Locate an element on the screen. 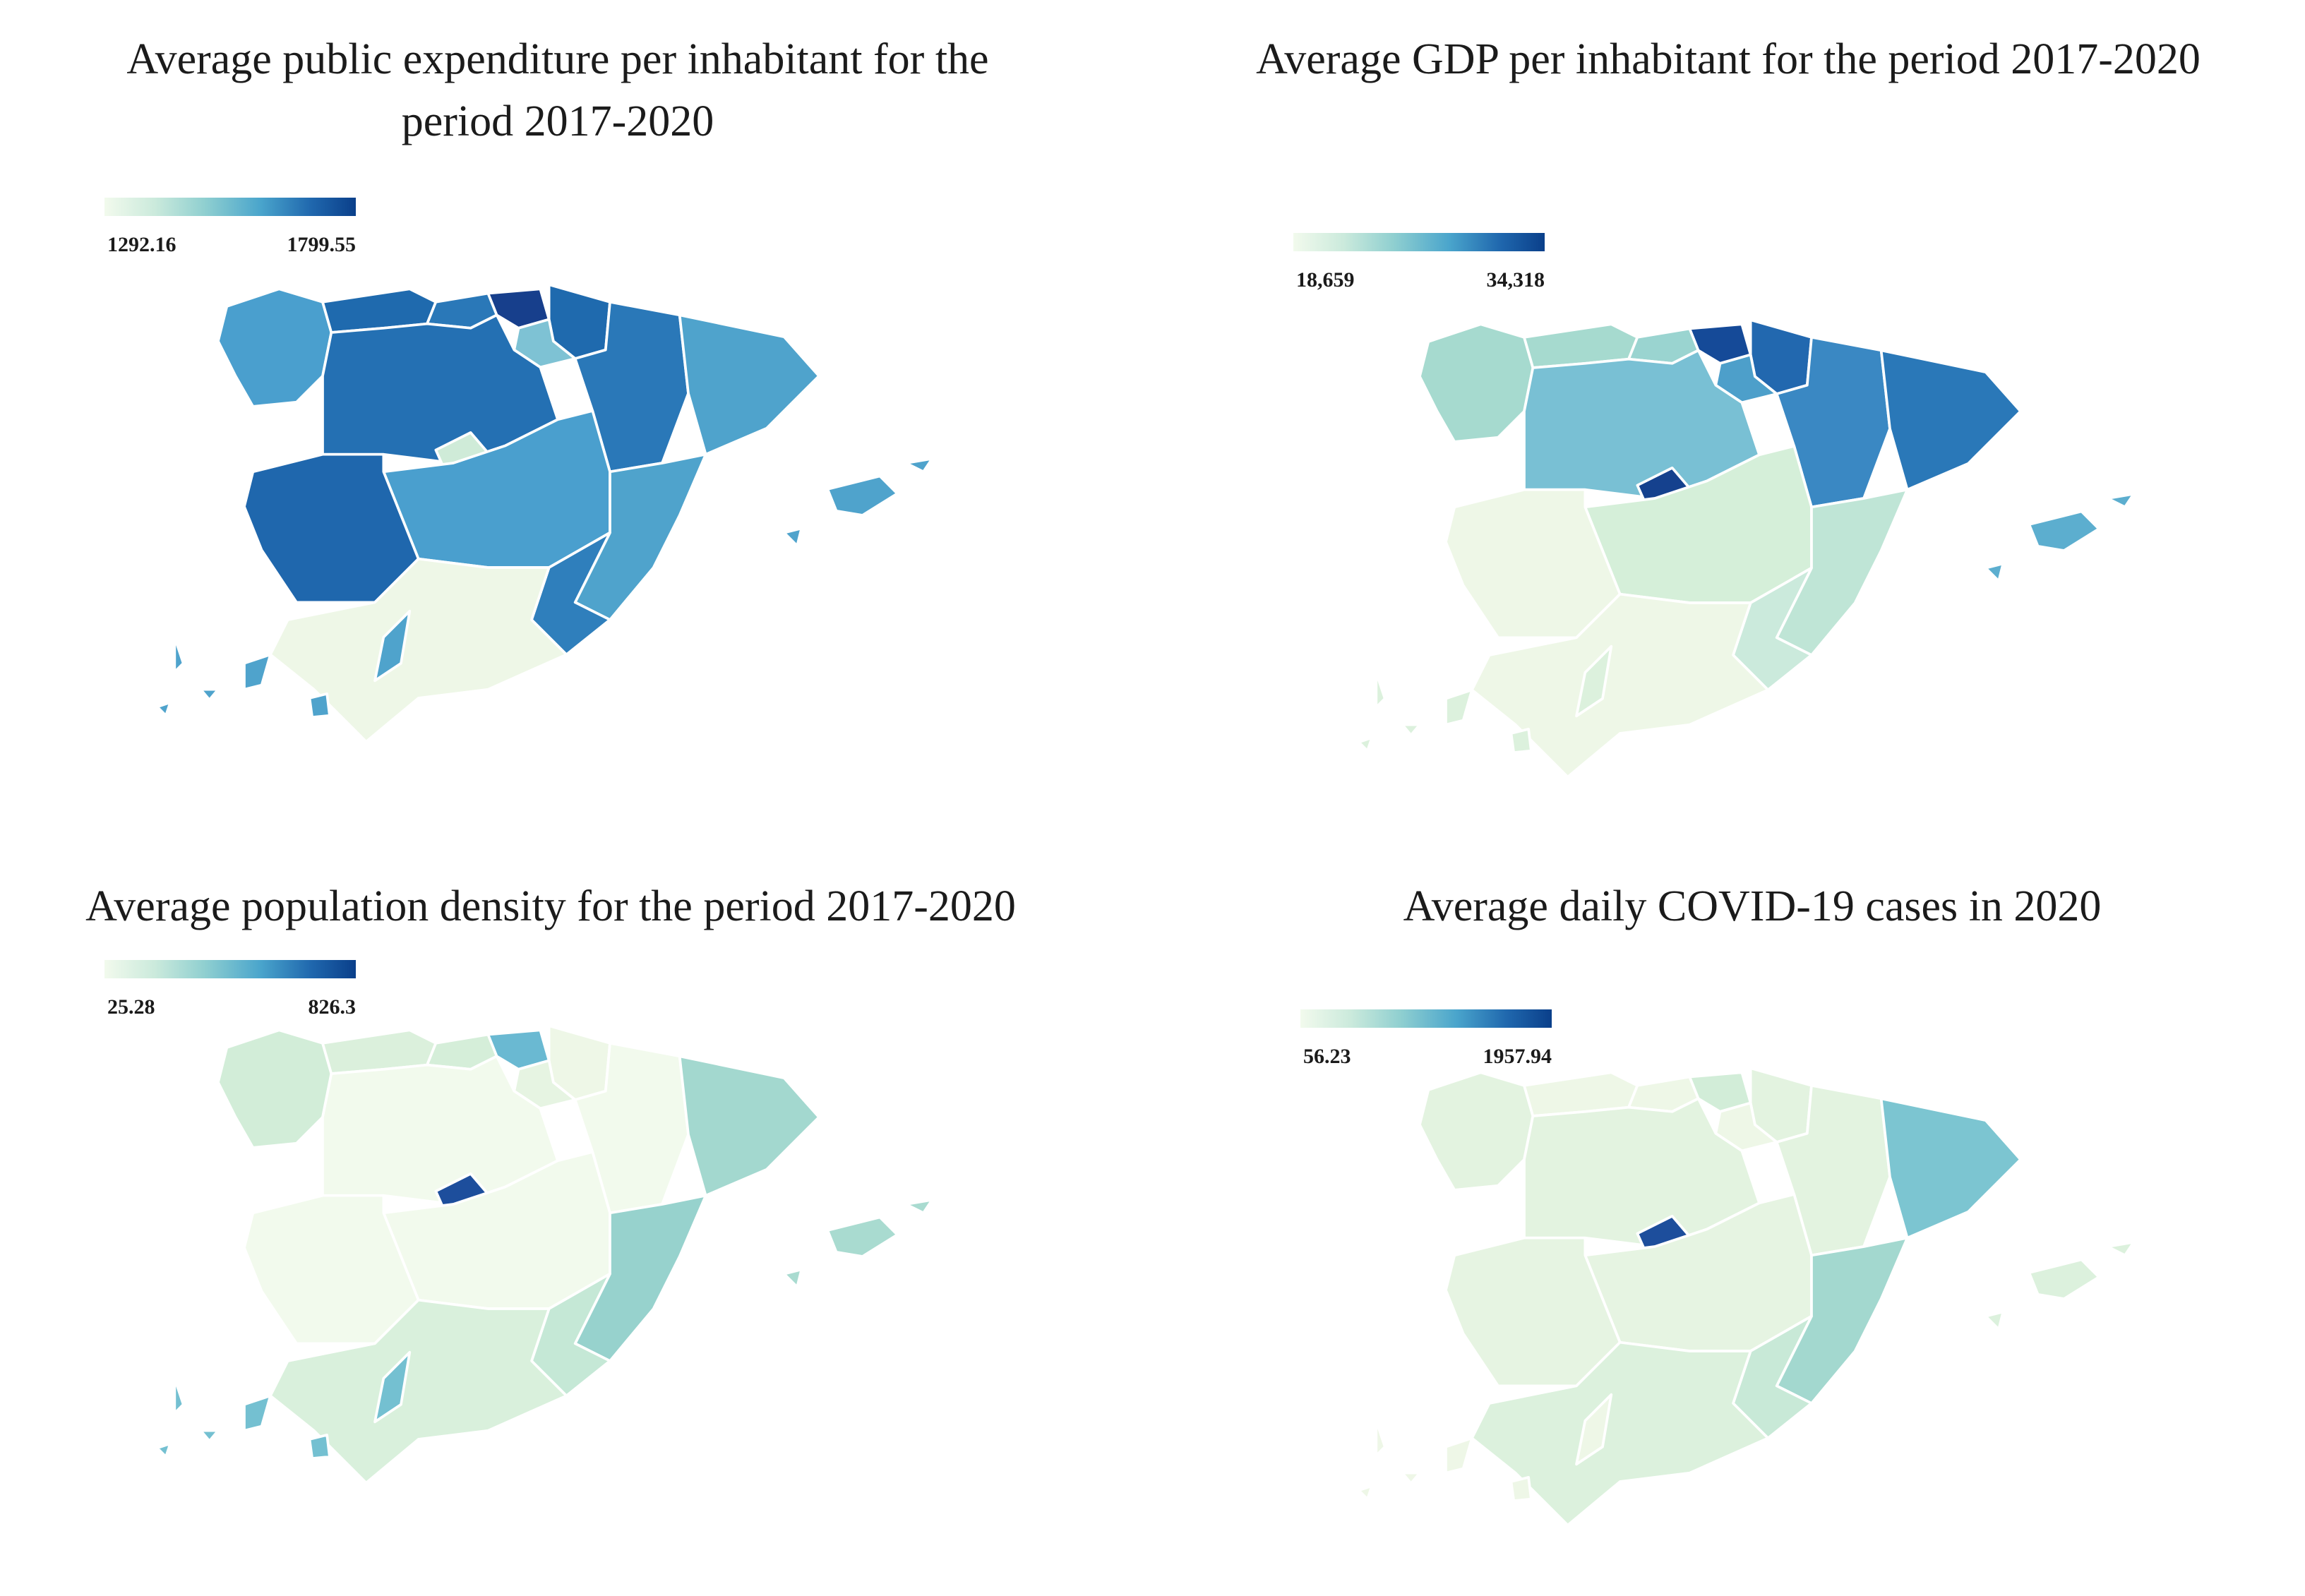 The image size is (2305, 1596). legend-min-label: 1292.16 is located at coordinates (141, 245).